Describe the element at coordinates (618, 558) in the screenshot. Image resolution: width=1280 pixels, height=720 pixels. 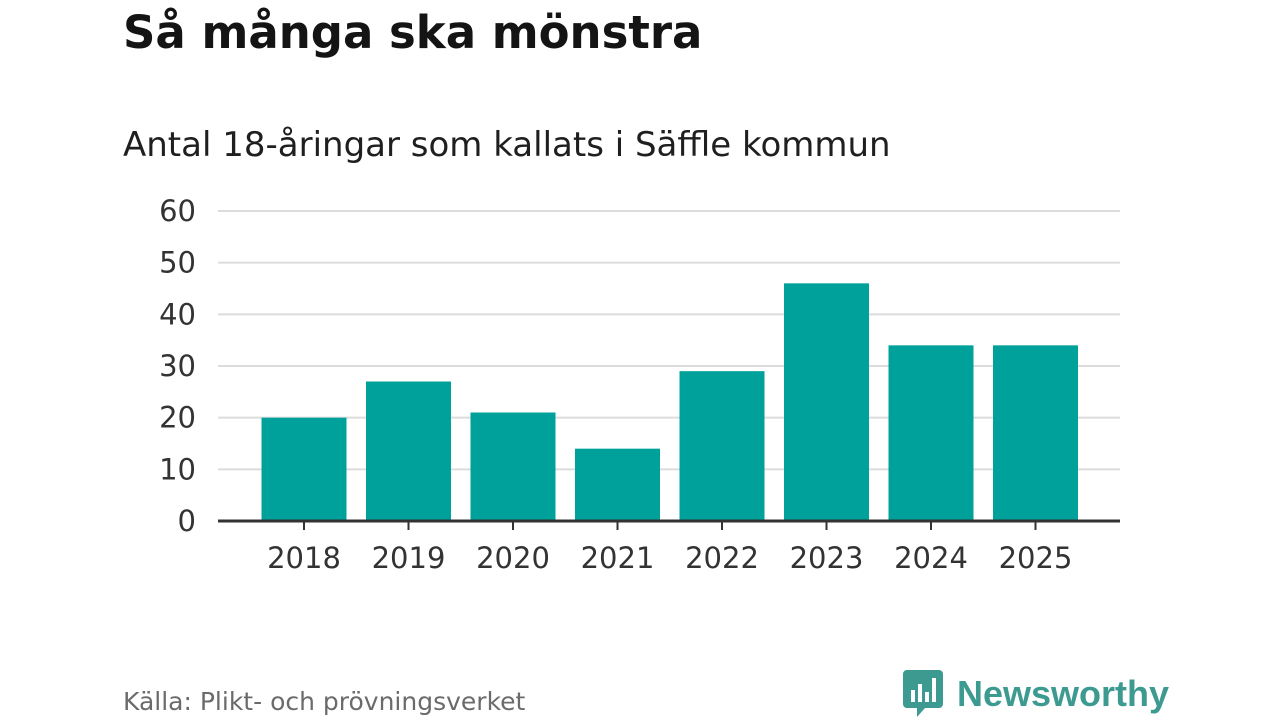
I see `x-tick-label: 2021` at that location.